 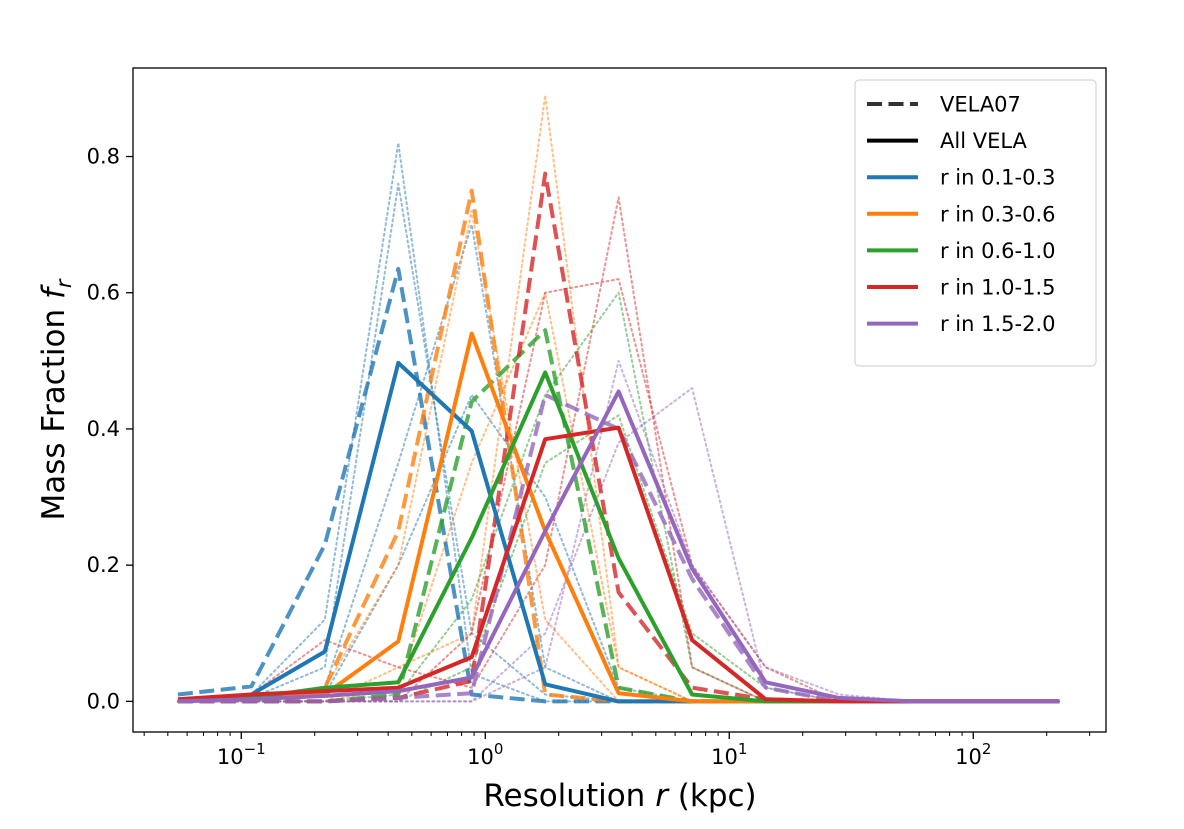 What do you see at coordinates (980, 105) in the screenshot?
I see `legend-label-vela07: VELA07` at bounding box center [980, 105].